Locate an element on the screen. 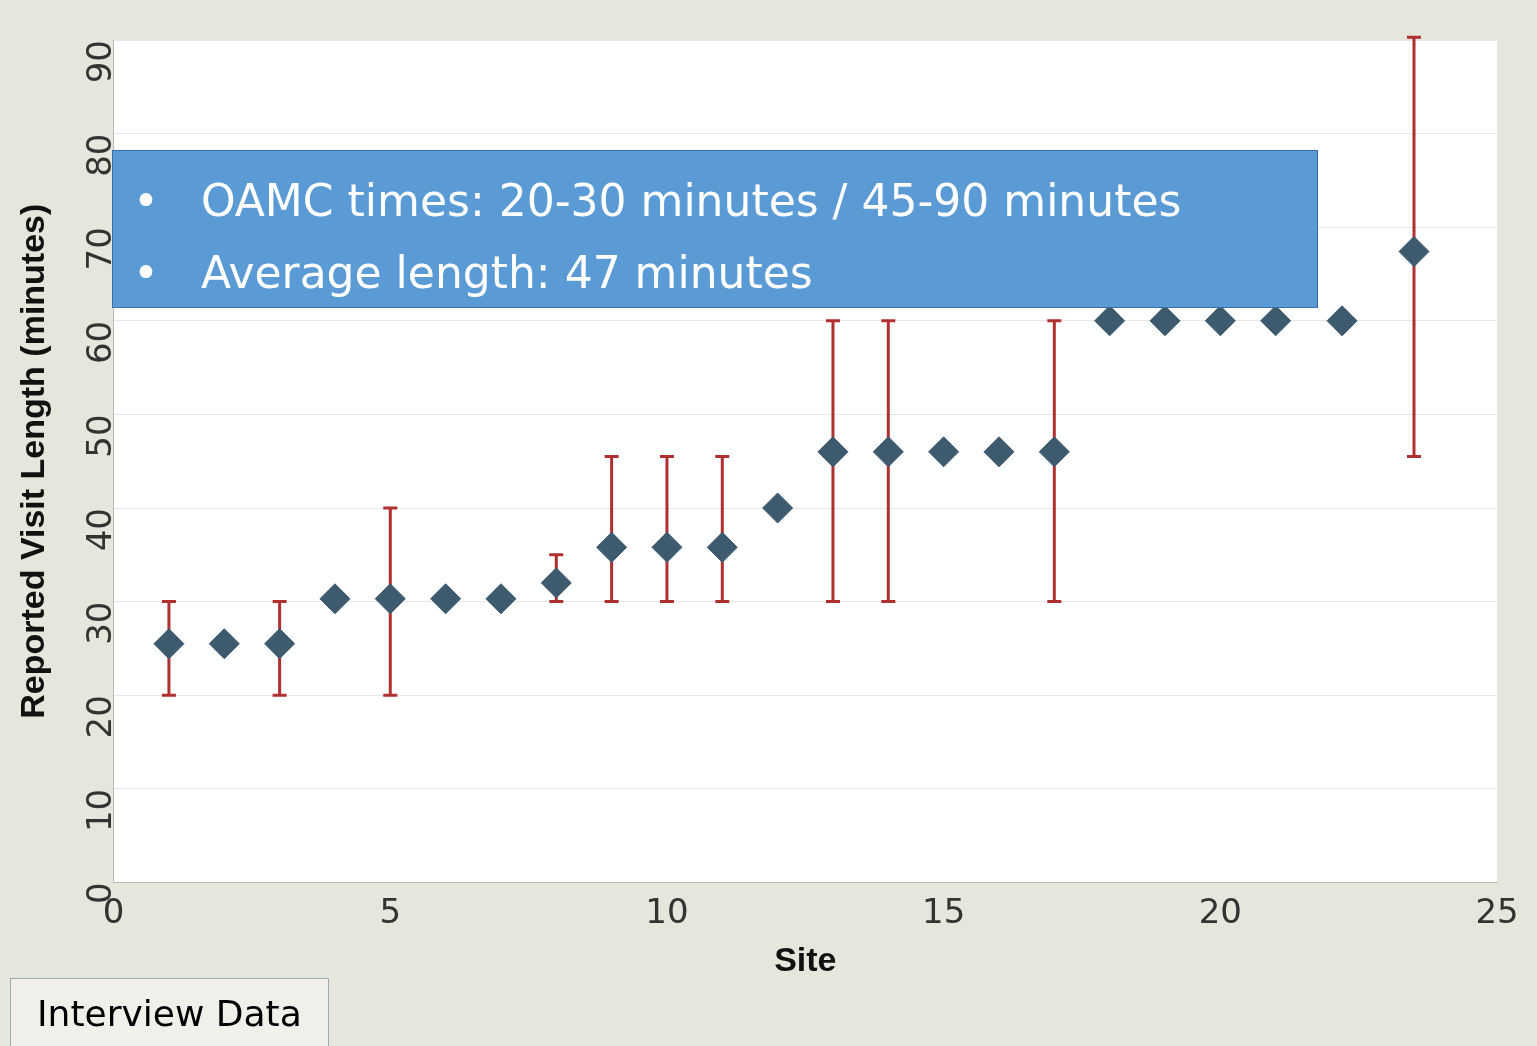 The width and height of the screenshot is (1537, 1046). x-tick-label: 5 is located at coordinates (390, 910).